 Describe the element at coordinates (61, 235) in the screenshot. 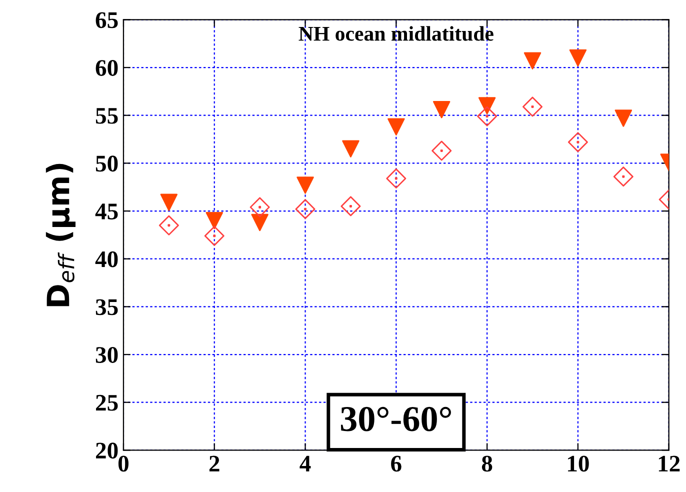

I see `y-axis-title: D$_{eff}$ (μm)` at that location.